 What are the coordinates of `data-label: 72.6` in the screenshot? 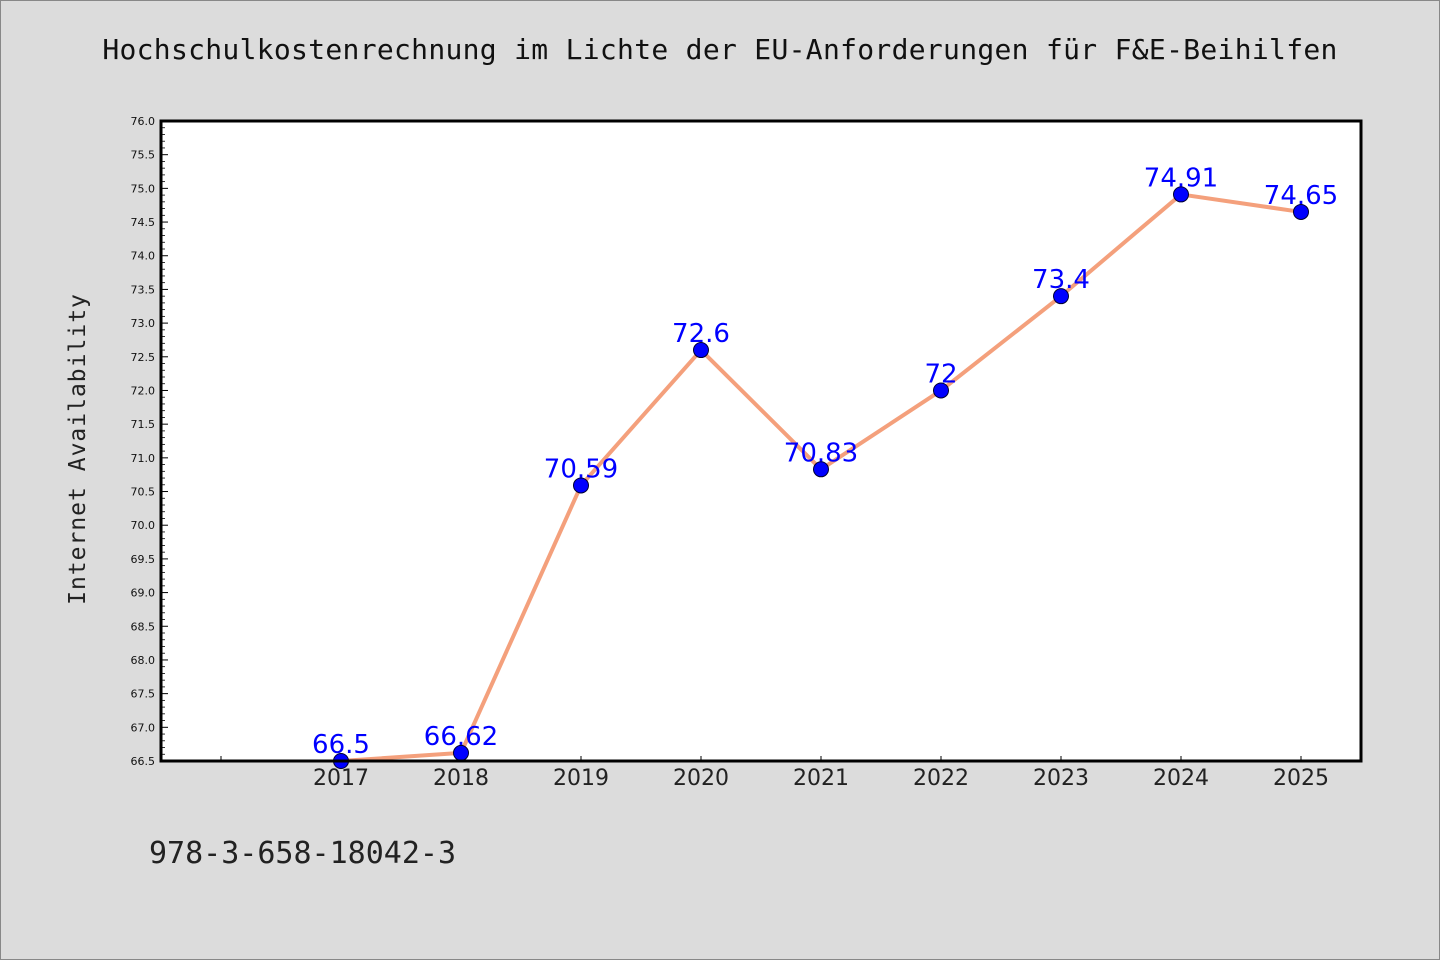 It's located at (701, 334).